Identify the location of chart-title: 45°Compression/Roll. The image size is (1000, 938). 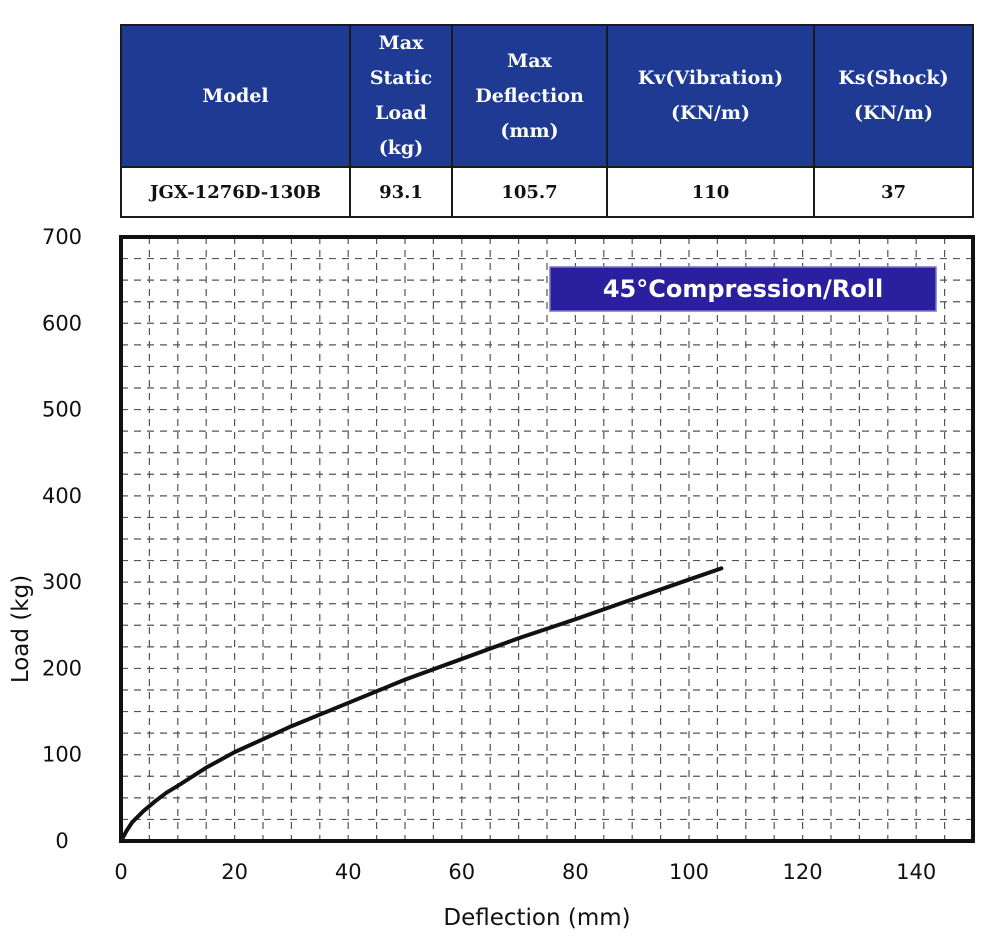
(743, 289).